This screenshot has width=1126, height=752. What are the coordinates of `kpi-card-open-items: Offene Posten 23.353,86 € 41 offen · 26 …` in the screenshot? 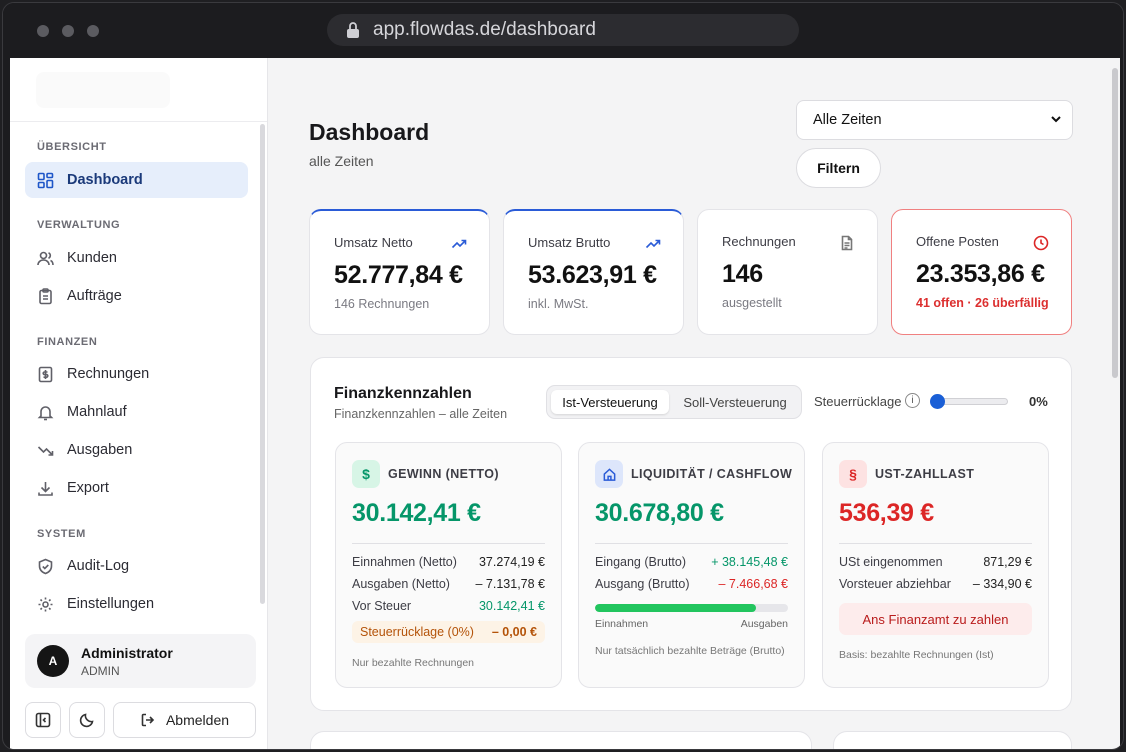 It's located at (981, 272).